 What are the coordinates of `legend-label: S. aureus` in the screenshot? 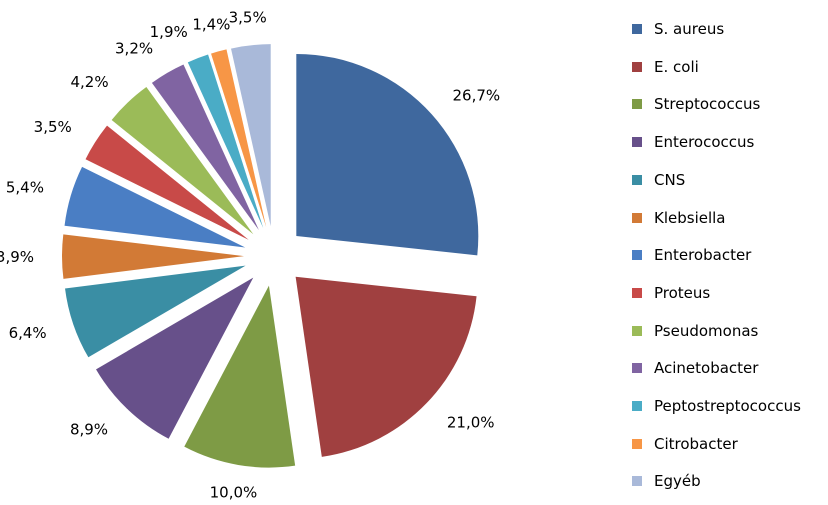 It's located at (689, 29).